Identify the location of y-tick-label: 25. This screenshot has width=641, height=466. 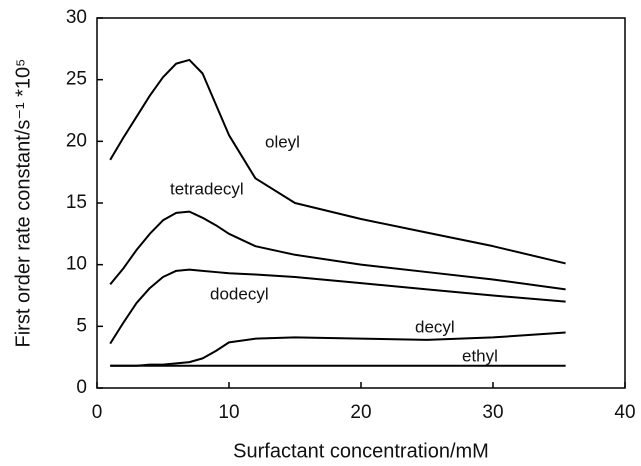
(76, 79).